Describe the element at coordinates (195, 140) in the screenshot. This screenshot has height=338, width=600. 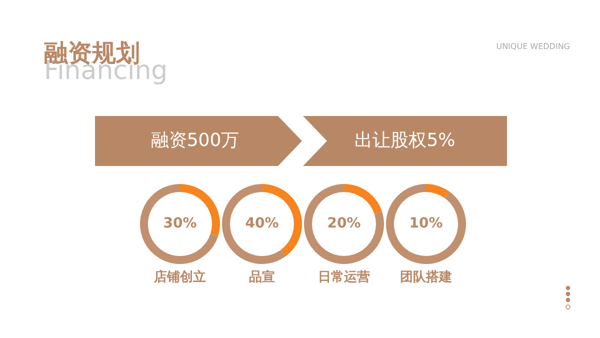
I see `text: 融资500万` at that location.